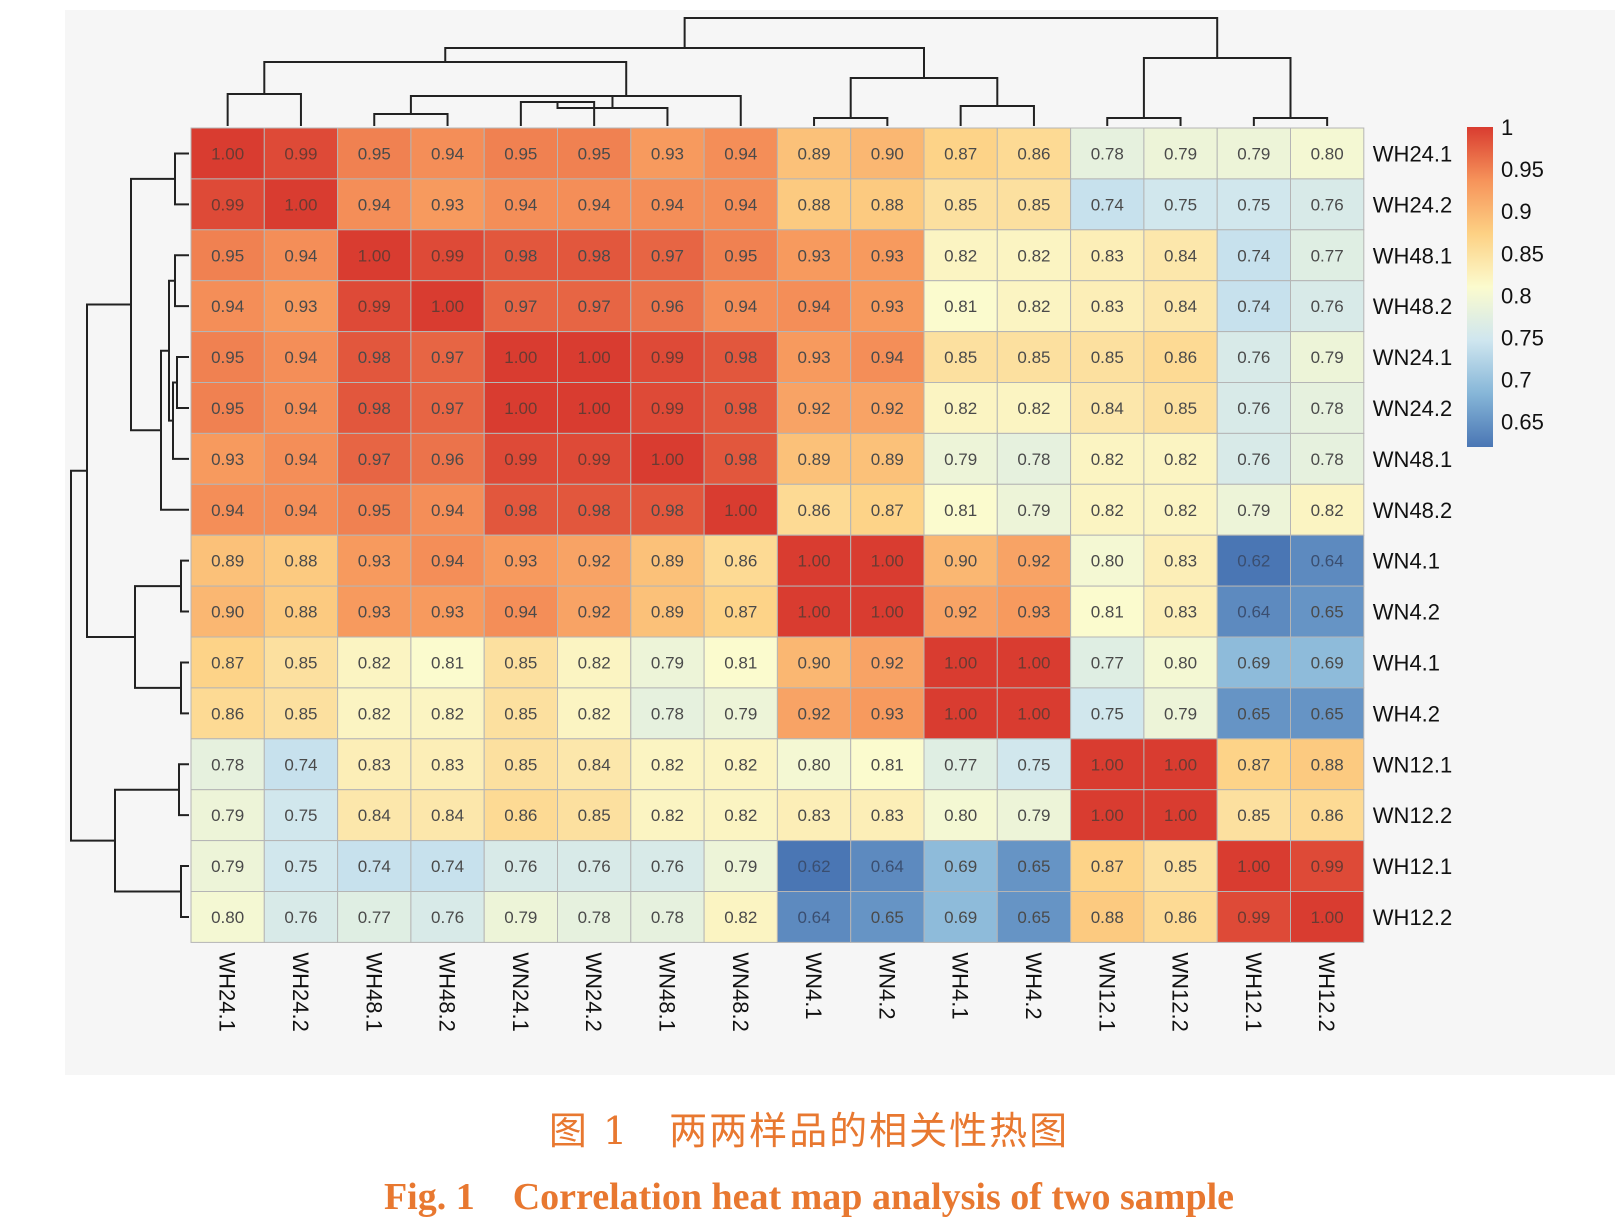 The image size is (1618, 1230). Describe the element at coordinates (1522, 338) in the screenshot. I see `colorbar-tick-label: 0.75` at that location.